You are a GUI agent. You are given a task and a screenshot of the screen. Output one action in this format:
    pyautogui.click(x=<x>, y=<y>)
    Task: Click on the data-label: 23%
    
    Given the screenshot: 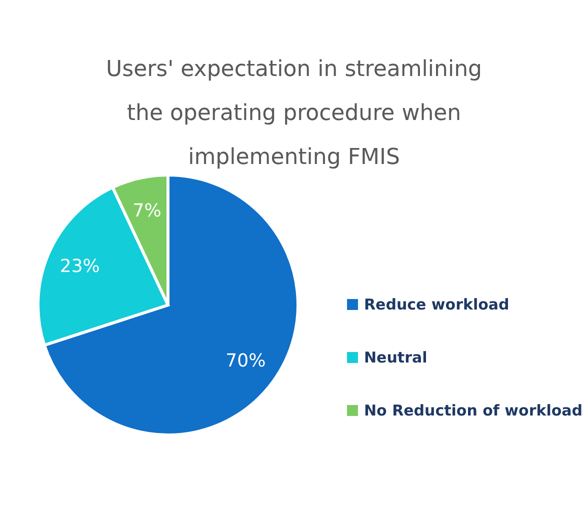 What is the action you would take?
    pyautogui.click(x=80, y=266)
    